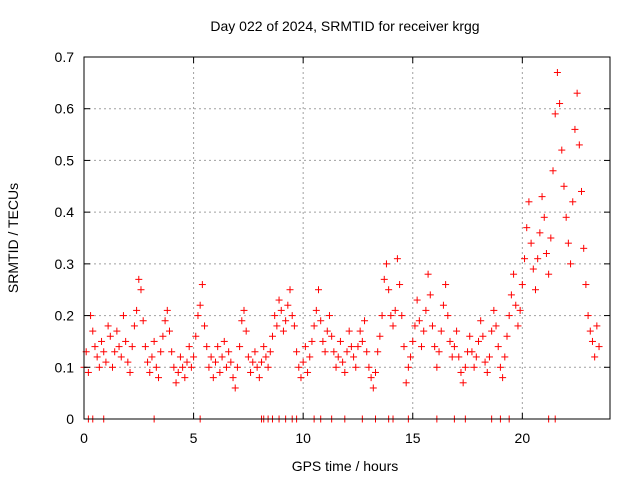 Image resolution: width=640 pixels, height=480 pixels. I want to click on x-tick-label: 20, so click(523, 438).